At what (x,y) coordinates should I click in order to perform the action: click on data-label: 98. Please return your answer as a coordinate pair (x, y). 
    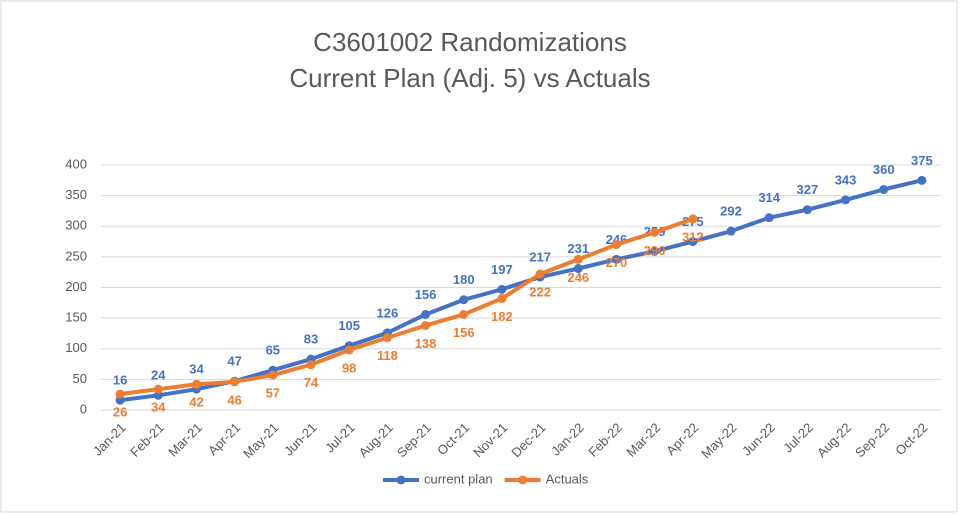
    Looking at the image, I should click on (349, 367).